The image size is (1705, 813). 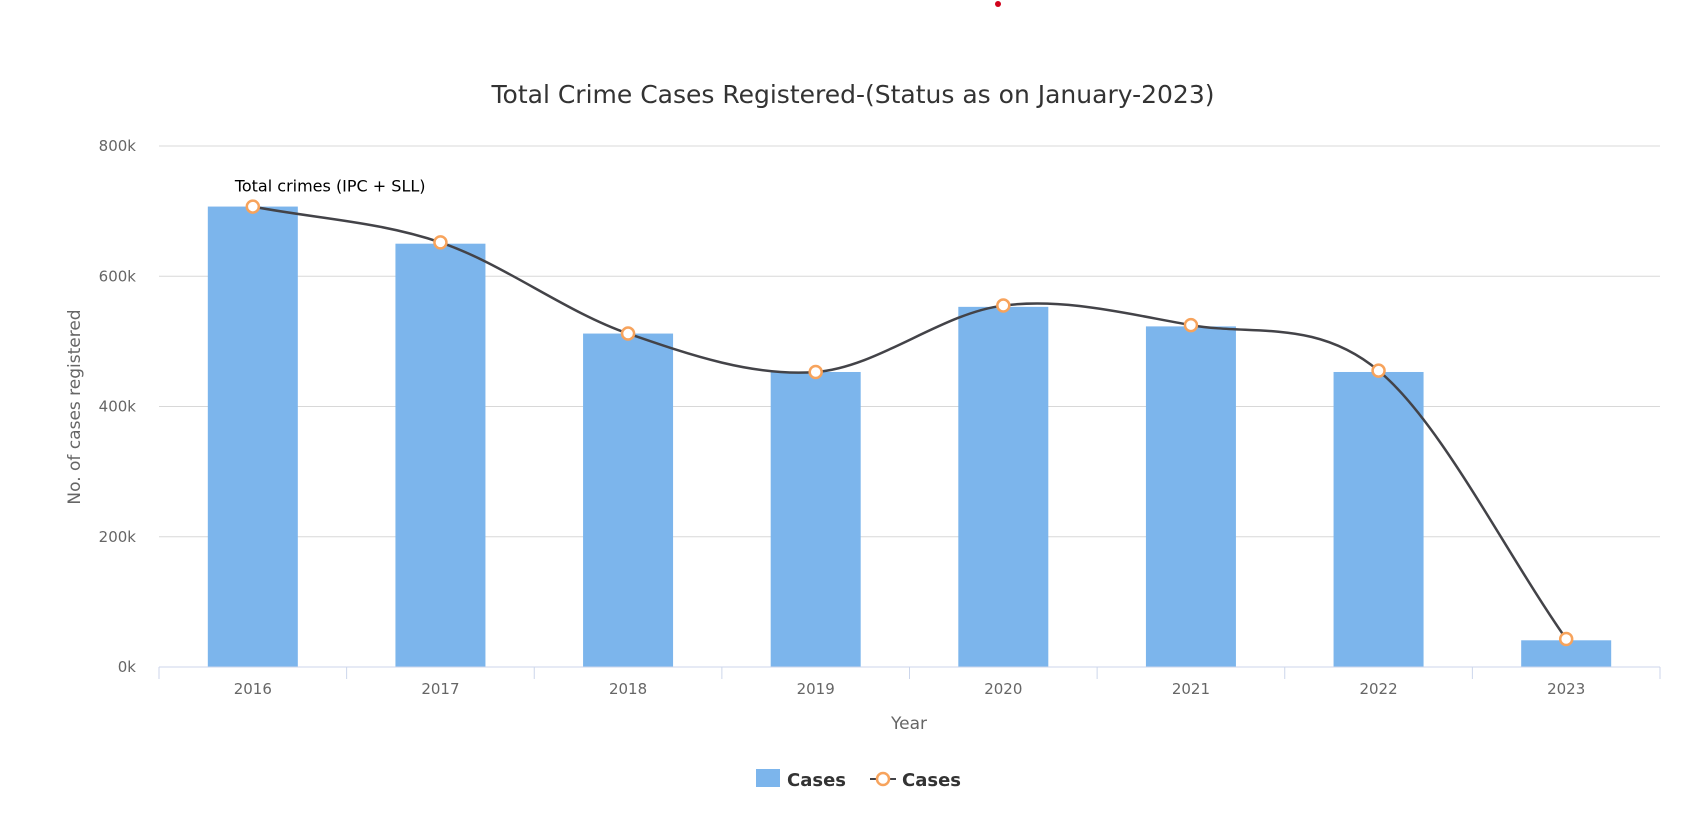 I want to click on x-axis-title: Year, so click(x=908, y=724).